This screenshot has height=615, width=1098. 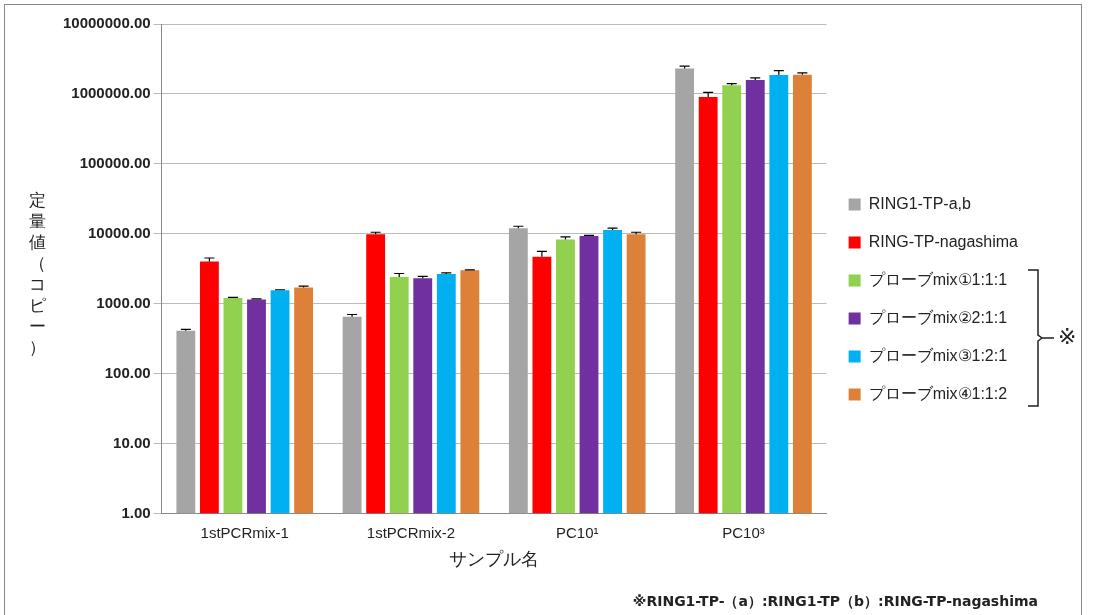 What do you see at coordinates (943, 241) in the screenshot?
I see `legend-label: RING-TP-nagashima` at bounding box center [943, 241].